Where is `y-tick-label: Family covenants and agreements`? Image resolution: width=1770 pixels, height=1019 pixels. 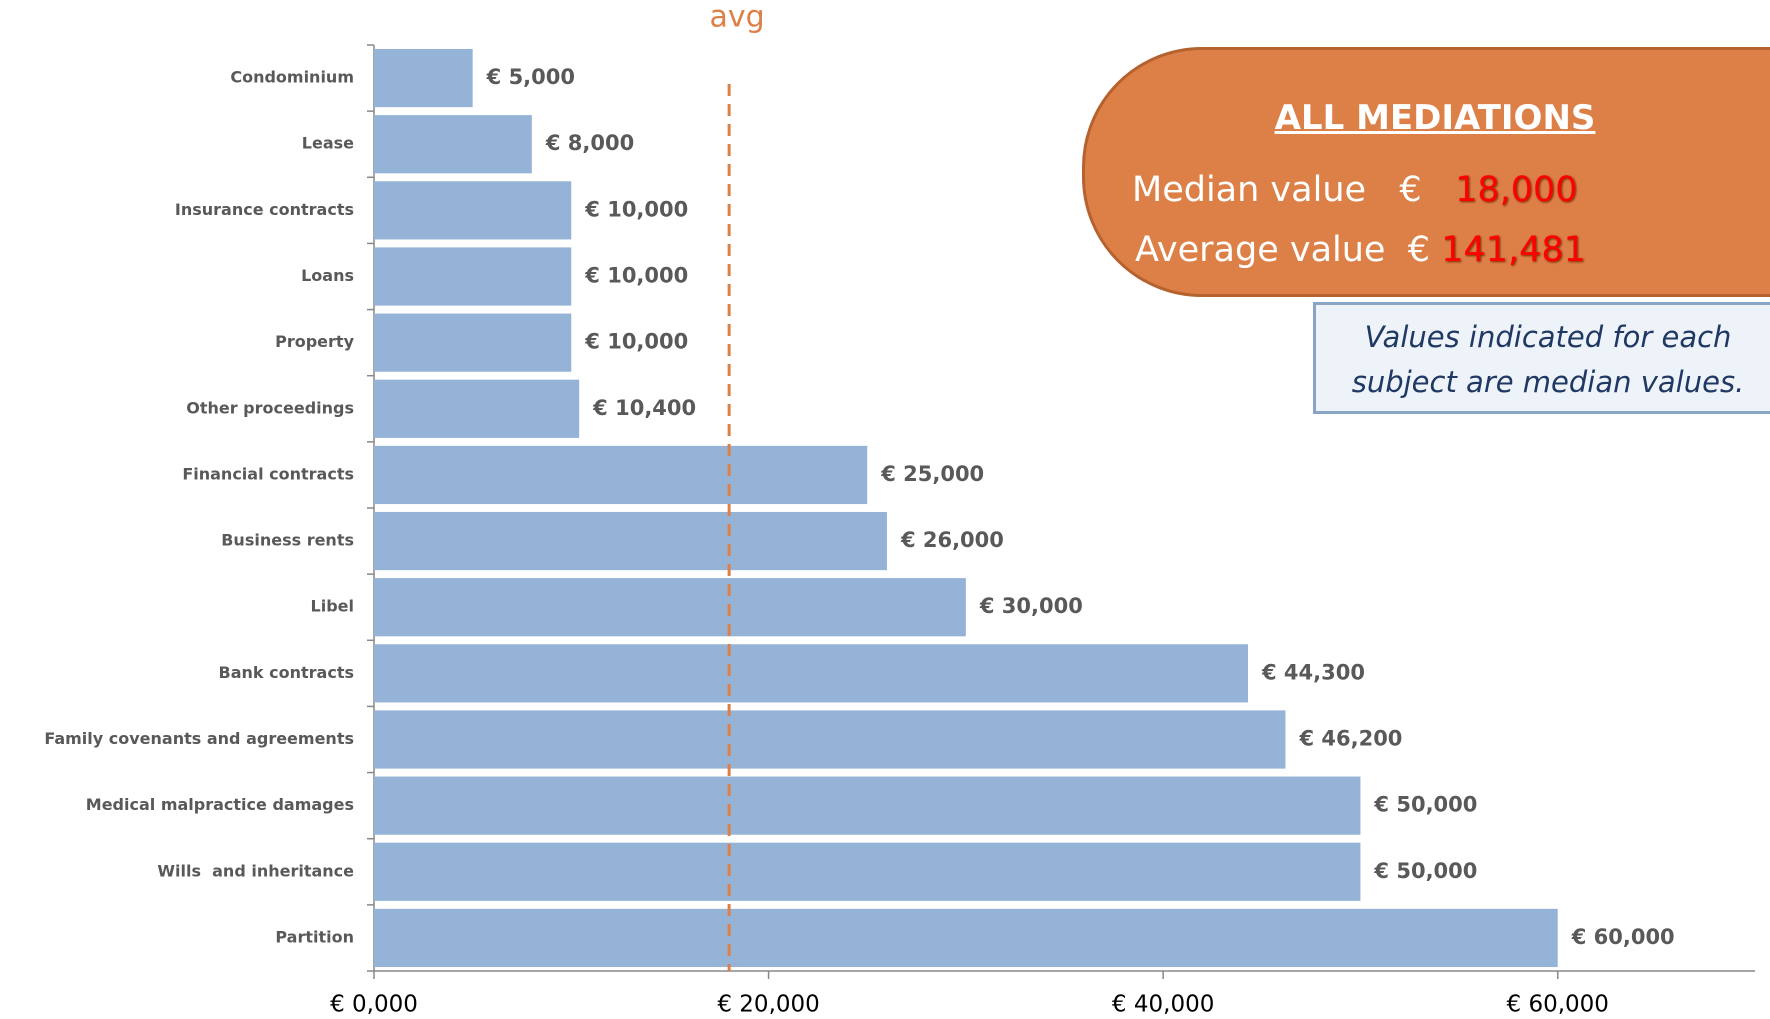
y-tick-label: Family covenants and agreements is located at coordinates (199, 738).